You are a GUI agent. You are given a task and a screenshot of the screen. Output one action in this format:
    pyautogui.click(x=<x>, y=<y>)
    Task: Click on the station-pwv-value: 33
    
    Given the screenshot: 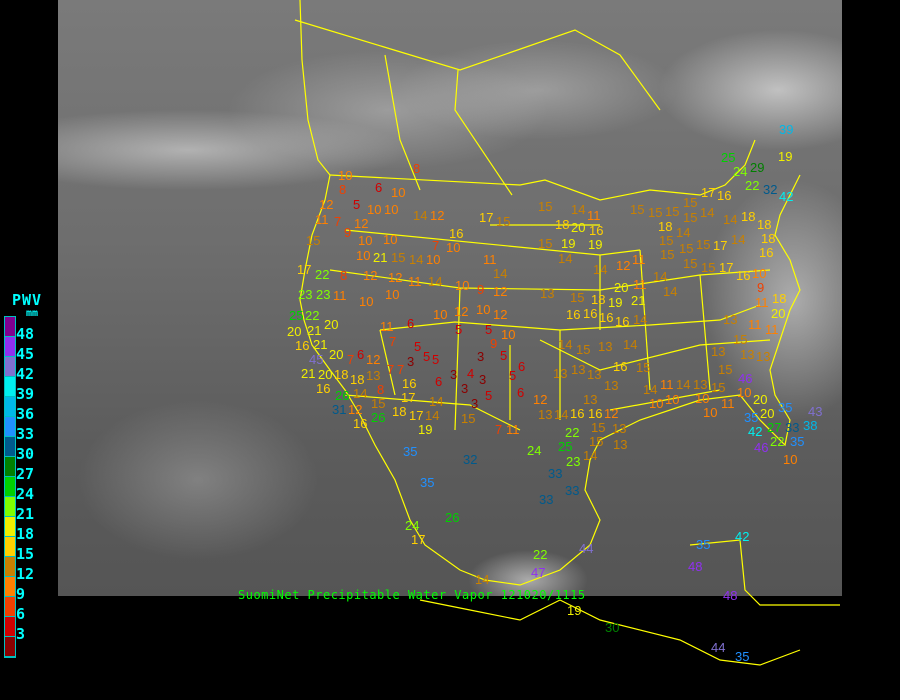 What is the action you would take?
    pyautogui.click(x=546, y=499)
    